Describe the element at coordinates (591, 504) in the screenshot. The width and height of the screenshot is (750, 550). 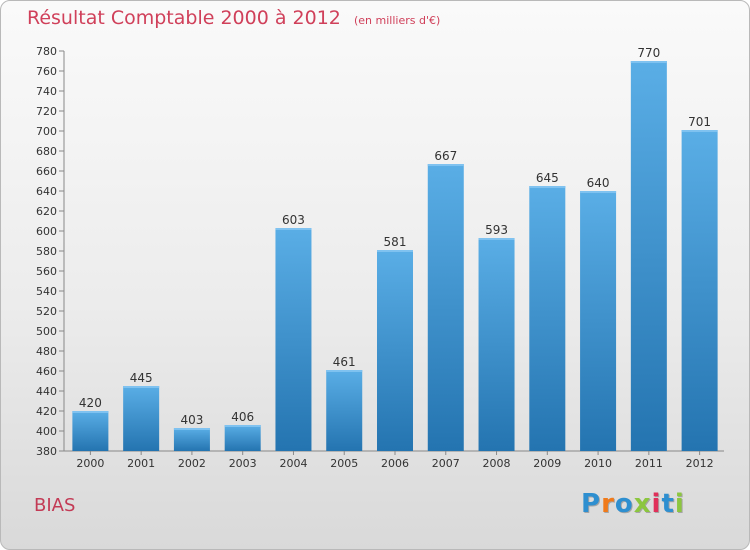
I see `logo-letter: P` at that location.